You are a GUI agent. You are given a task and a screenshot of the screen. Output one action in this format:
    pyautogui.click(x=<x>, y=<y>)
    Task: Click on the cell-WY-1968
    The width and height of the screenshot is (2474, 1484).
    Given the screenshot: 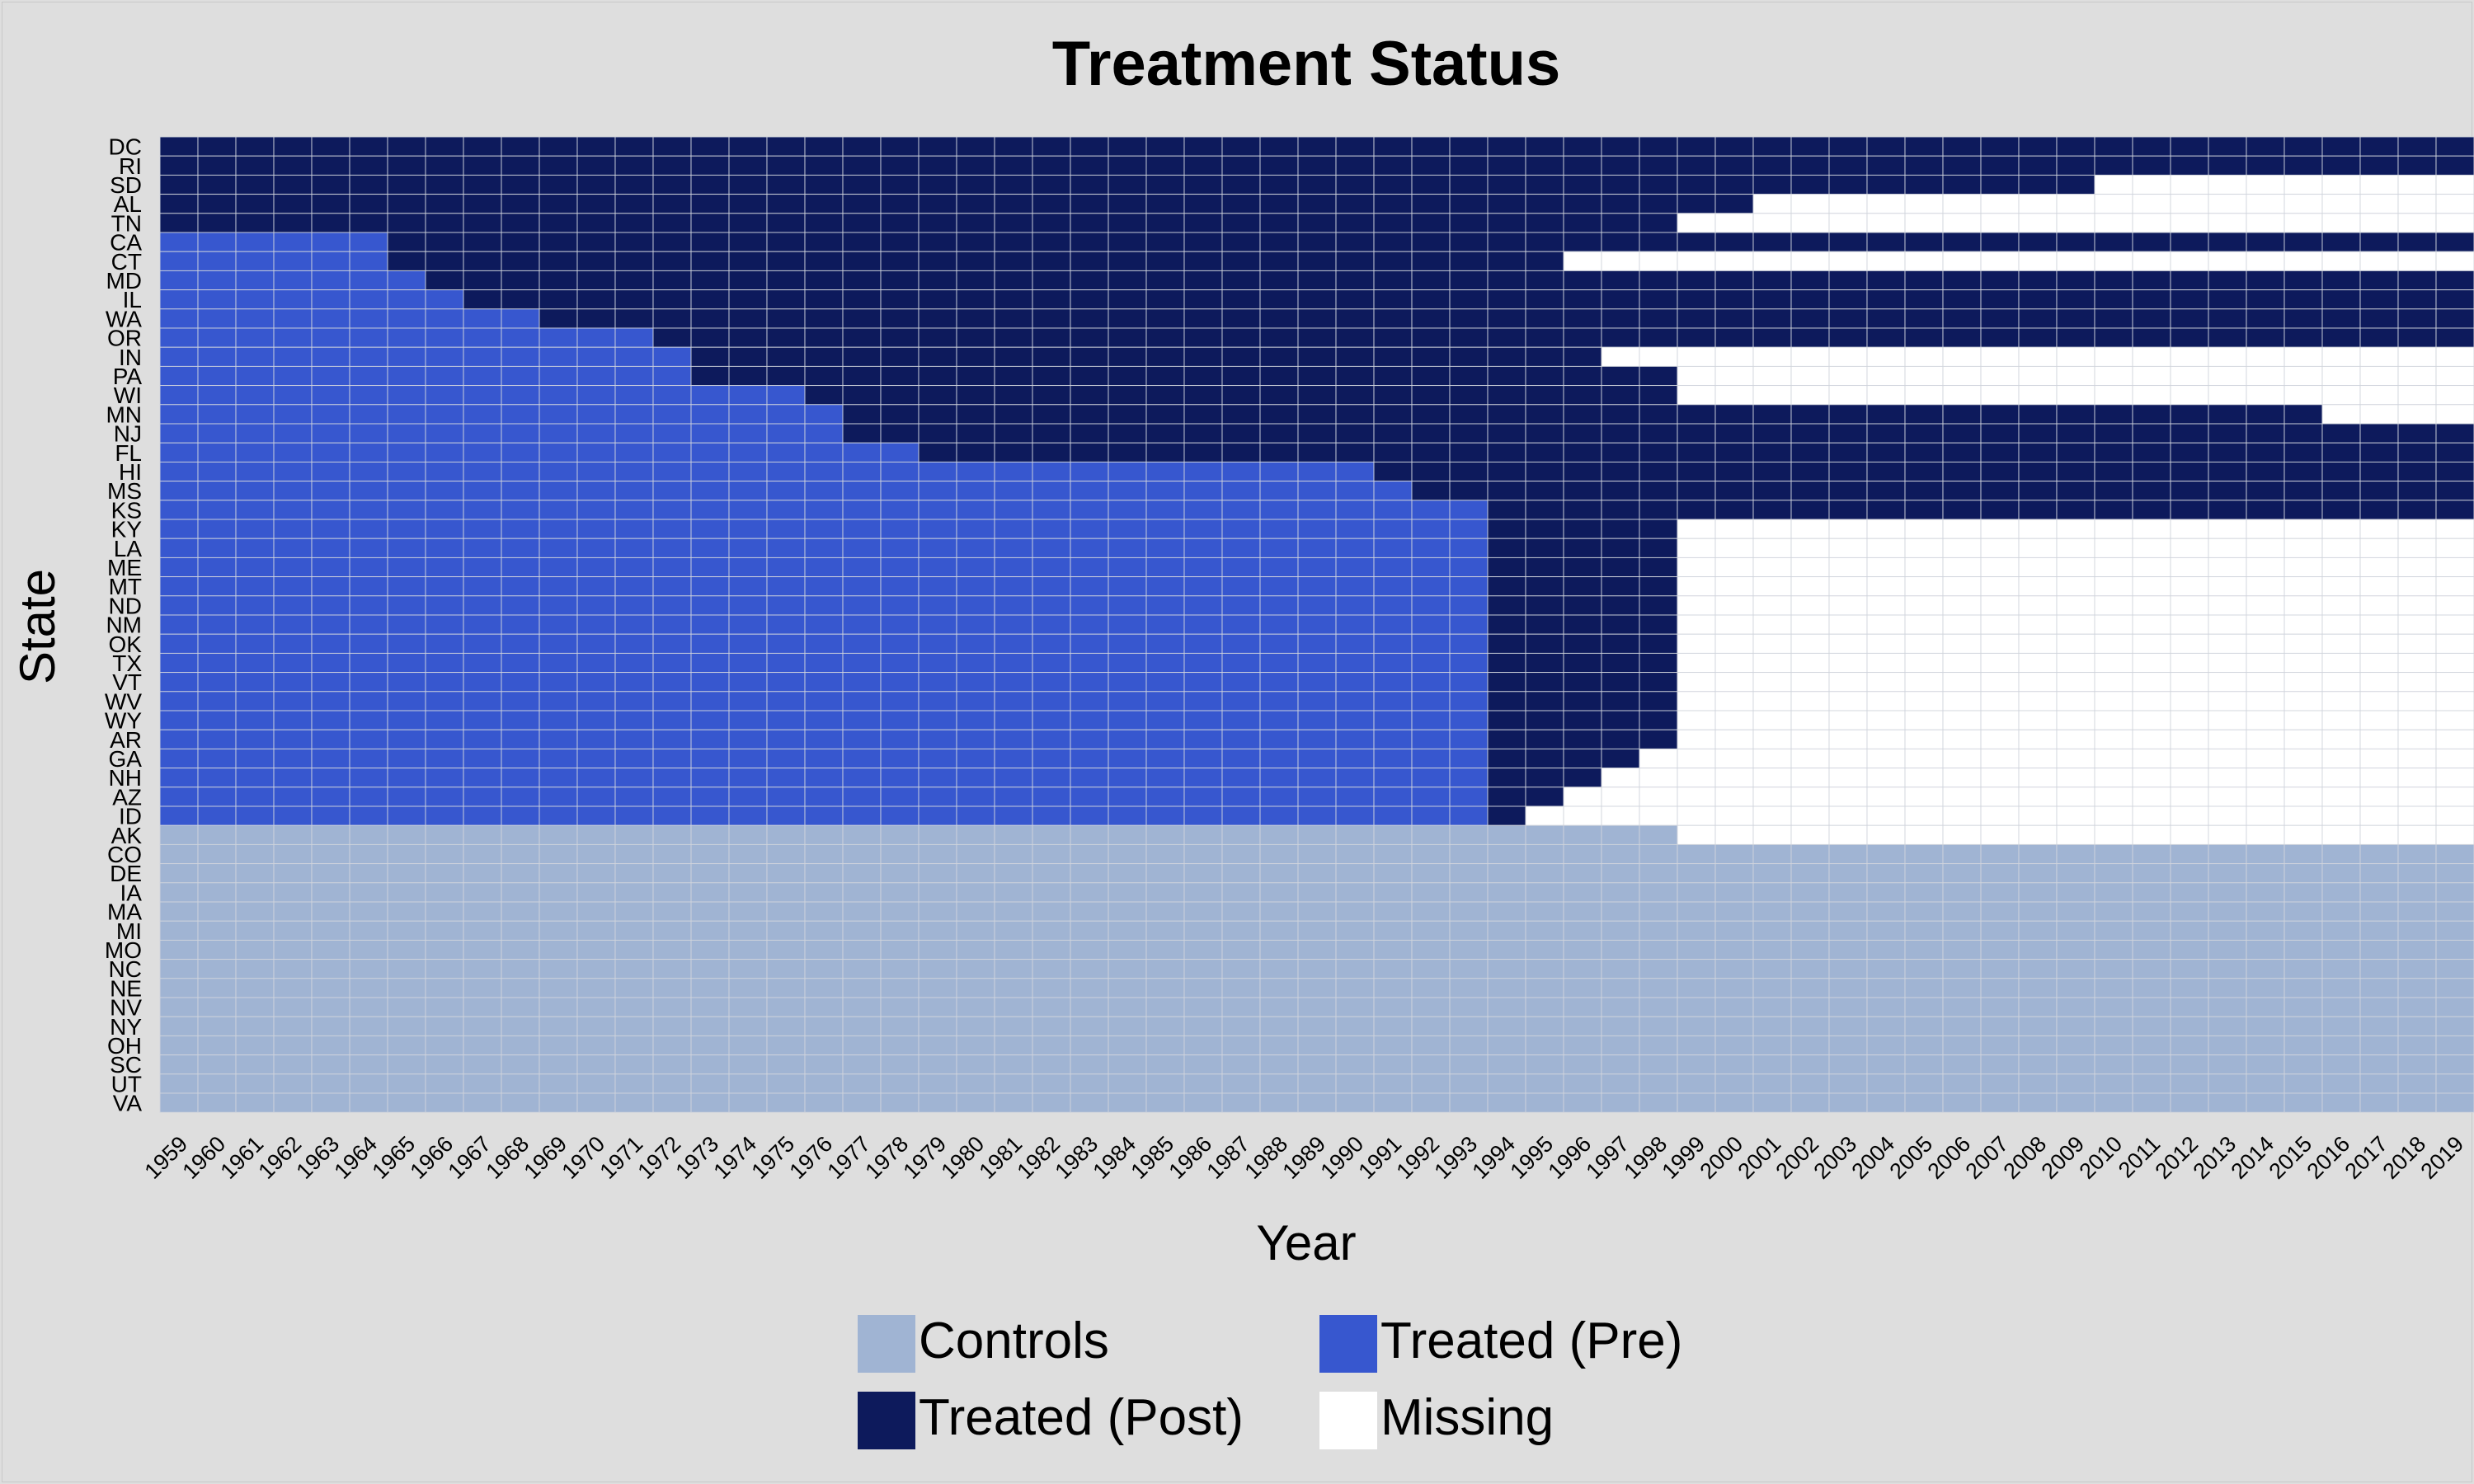 What is the action you would take?
    pyautogui.click(x=520, y=720)
    